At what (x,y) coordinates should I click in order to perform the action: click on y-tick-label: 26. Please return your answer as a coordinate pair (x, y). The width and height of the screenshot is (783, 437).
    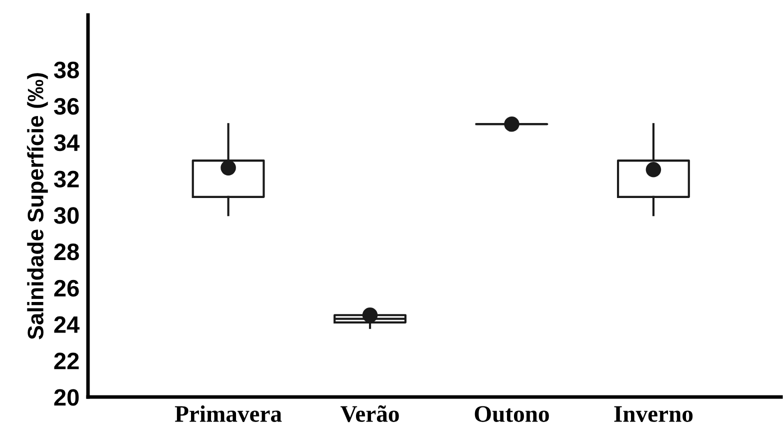
    Looking at the image, I should click on (66, 288).